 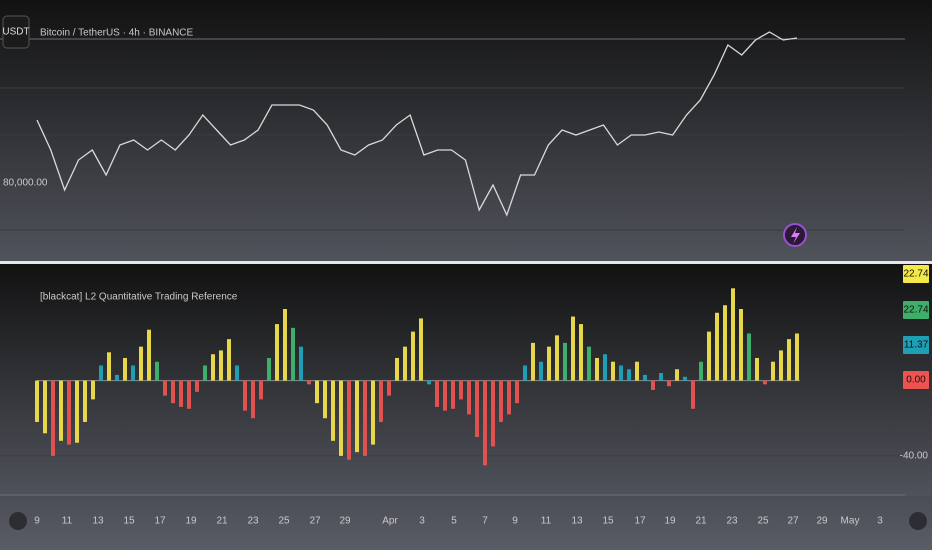 What do you see at coordinates (466, 523) in the screenshot?
I see `time-axis` at bounding box center [466, 523].